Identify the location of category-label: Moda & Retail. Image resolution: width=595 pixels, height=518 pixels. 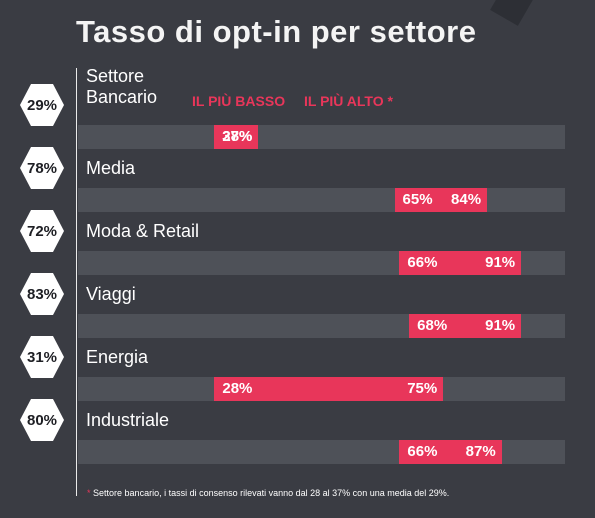
(143, 231).